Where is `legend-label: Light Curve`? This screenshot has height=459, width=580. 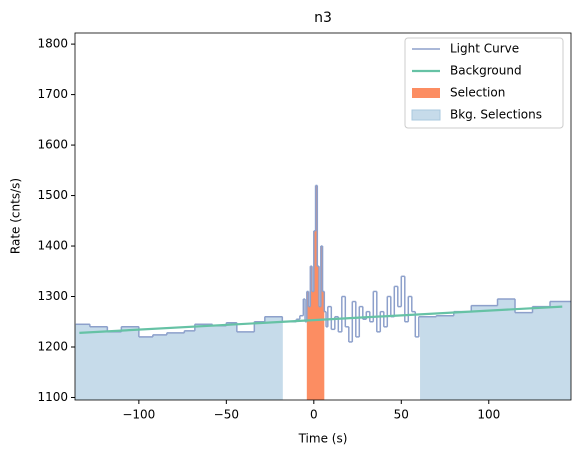 legend-label: Light Curve is located at coordinates (484, 49).